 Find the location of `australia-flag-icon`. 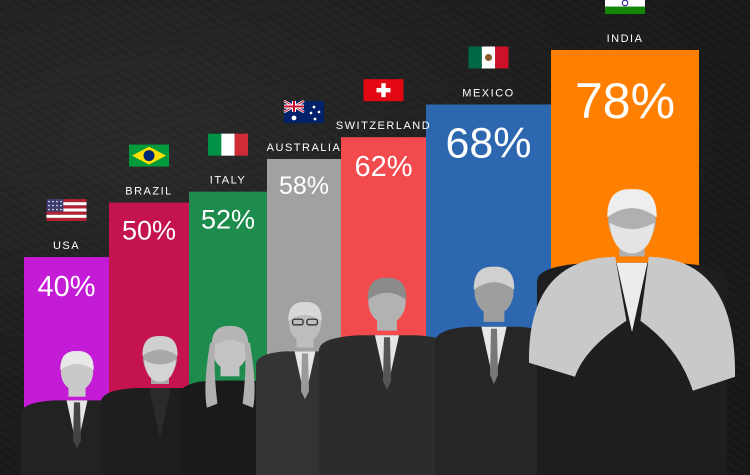

australia-flag-icon is located at coordinates (303, 111).